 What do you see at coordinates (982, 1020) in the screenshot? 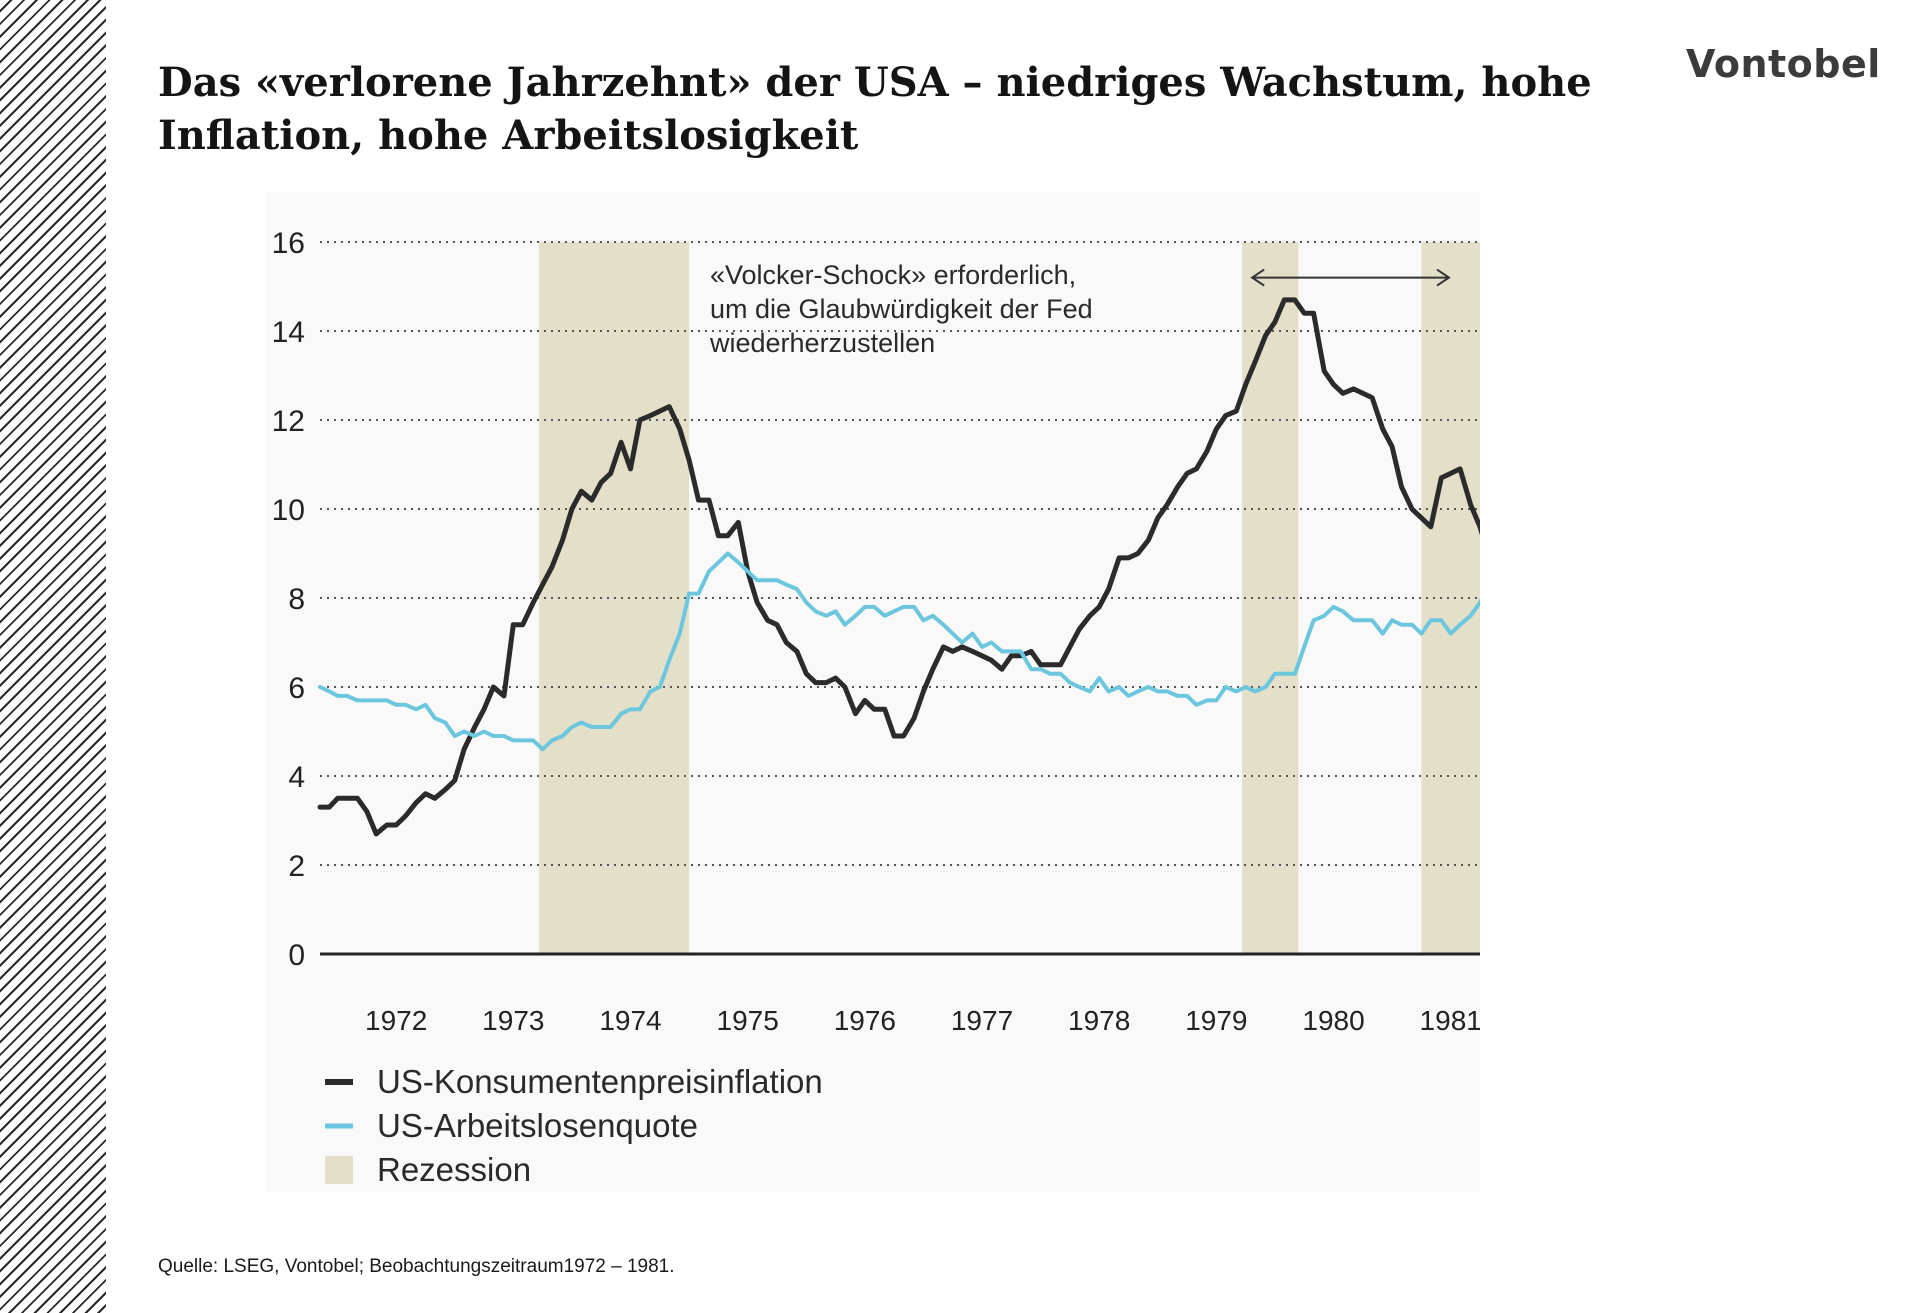
I see `x-tick-label-5: 1977` at bounding box center [982, 1020].